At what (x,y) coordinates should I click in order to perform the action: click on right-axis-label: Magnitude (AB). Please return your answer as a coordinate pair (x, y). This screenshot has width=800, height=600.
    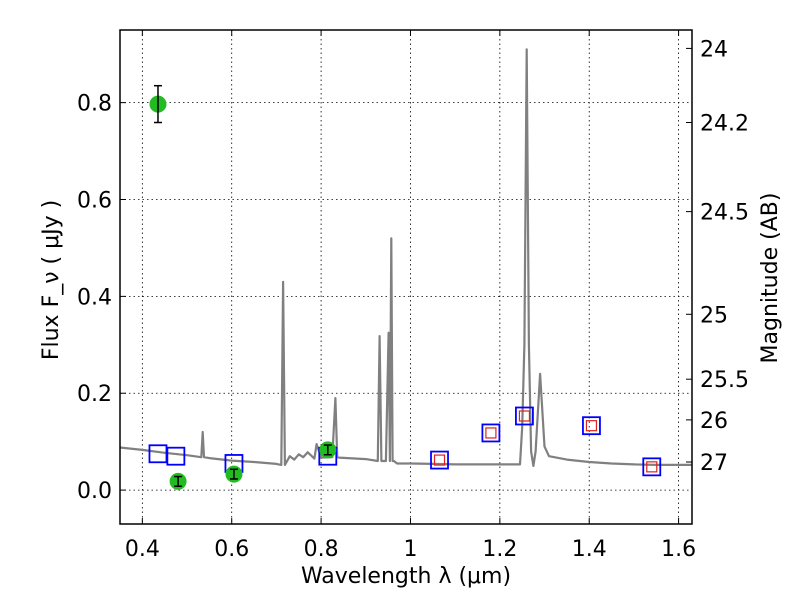
    Looking at the image, I should click on (770, 278).